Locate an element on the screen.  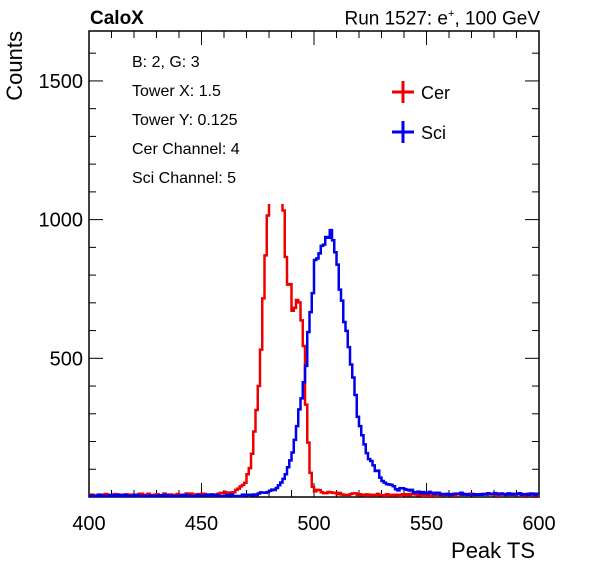
x-tick-label: 550 is located at coordinates (426, 524).